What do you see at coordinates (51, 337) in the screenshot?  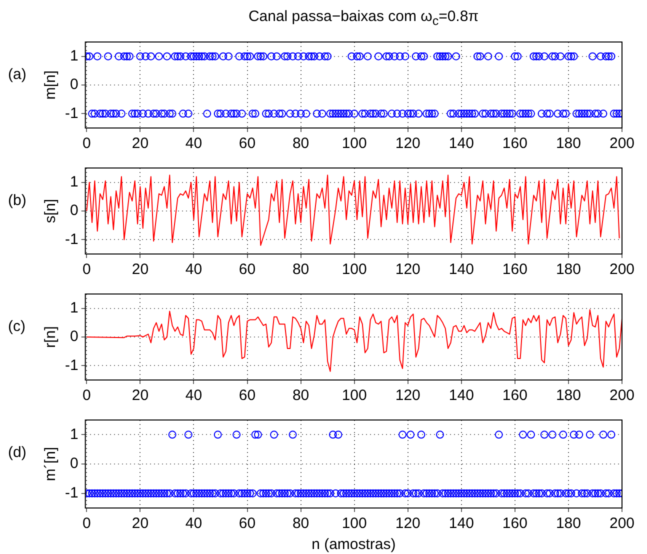 I see `y-axis-title: r[n]` at bounding box center [51, 337].